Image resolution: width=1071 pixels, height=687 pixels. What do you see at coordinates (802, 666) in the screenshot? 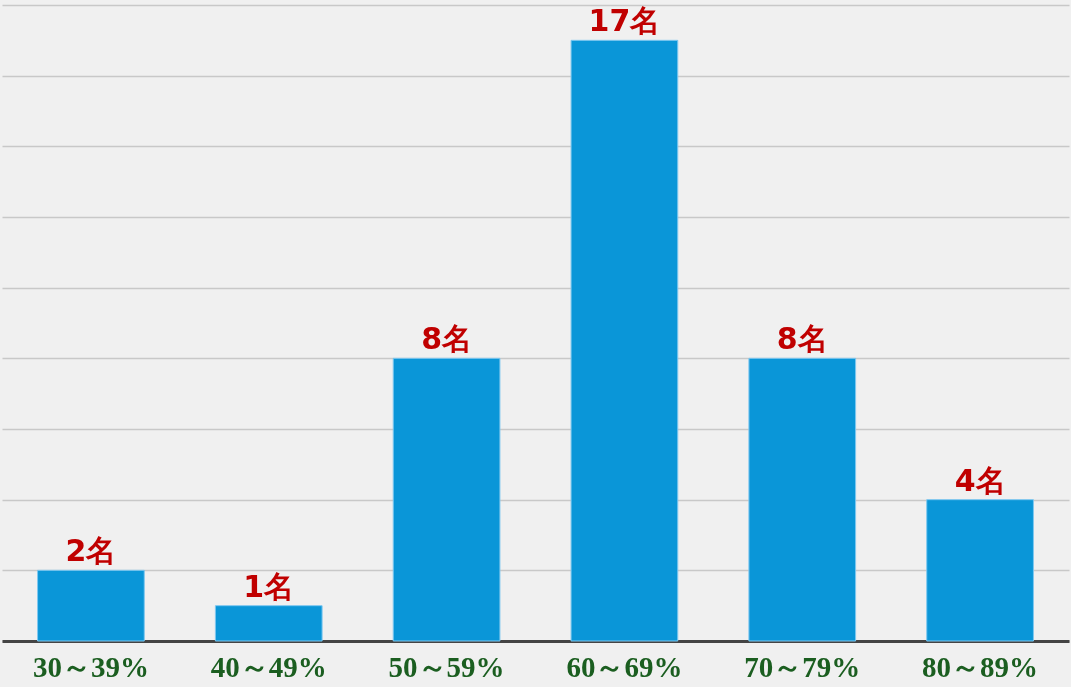
I see `x-tick-label: 70～79%` at bounding box center [802, 666].